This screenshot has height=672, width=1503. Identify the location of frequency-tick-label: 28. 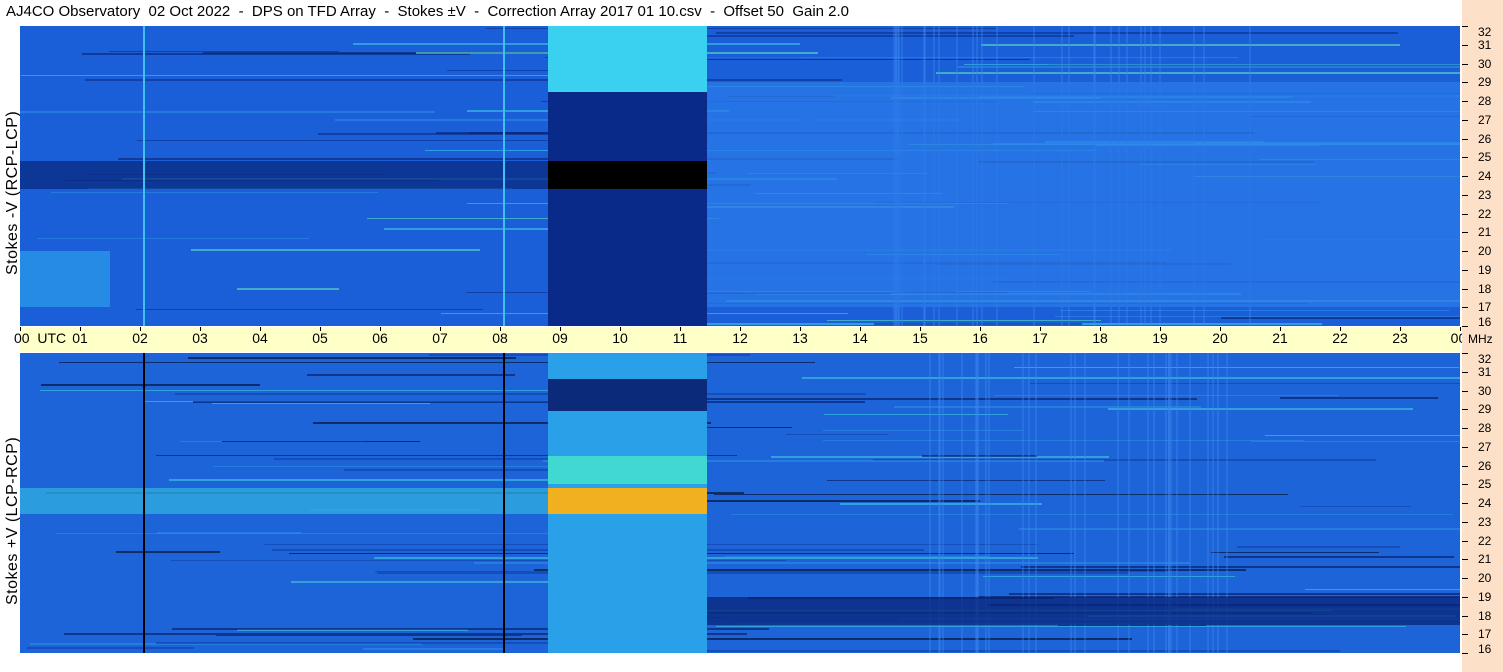
(1485, 428).